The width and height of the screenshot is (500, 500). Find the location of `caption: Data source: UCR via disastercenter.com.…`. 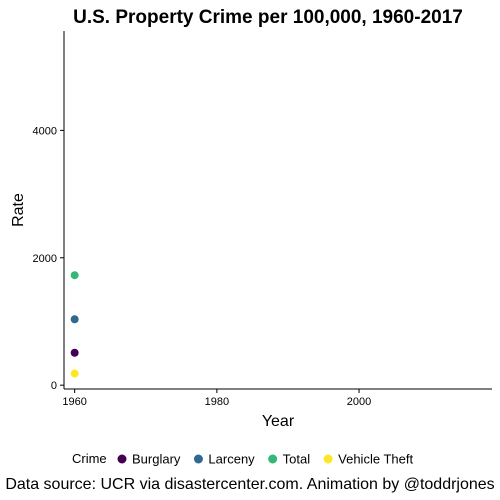

caption: Data source: UCR via disastercenter.com.… is located at coordinates (249, 484).